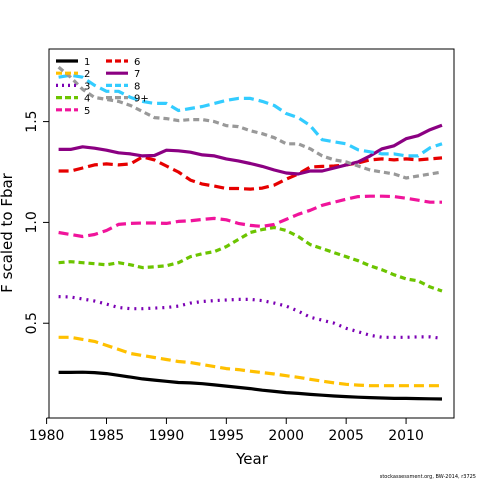 The image size is (480, 480). I want to click on x-tick-label: 2000, so click(286, 436).